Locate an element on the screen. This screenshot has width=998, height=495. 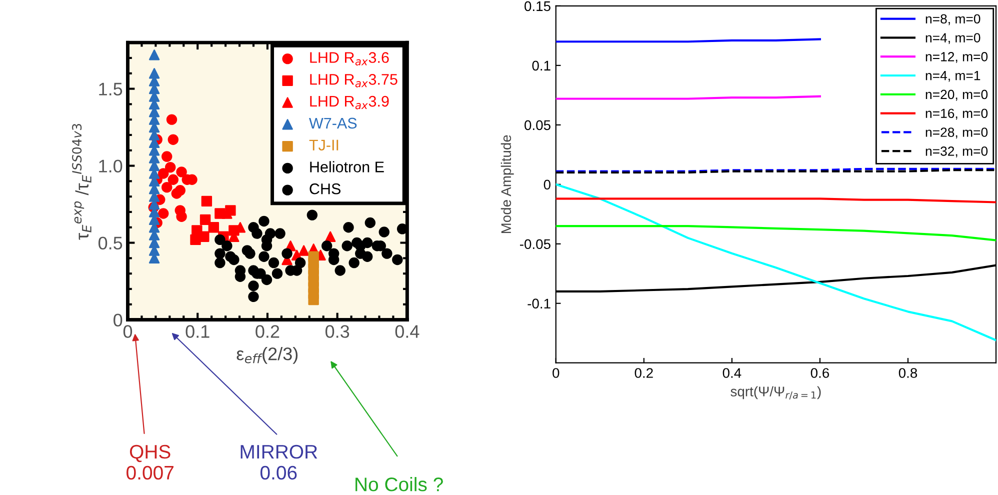
legend-label: n=8, m=0 is located at coordinates (953, 20).